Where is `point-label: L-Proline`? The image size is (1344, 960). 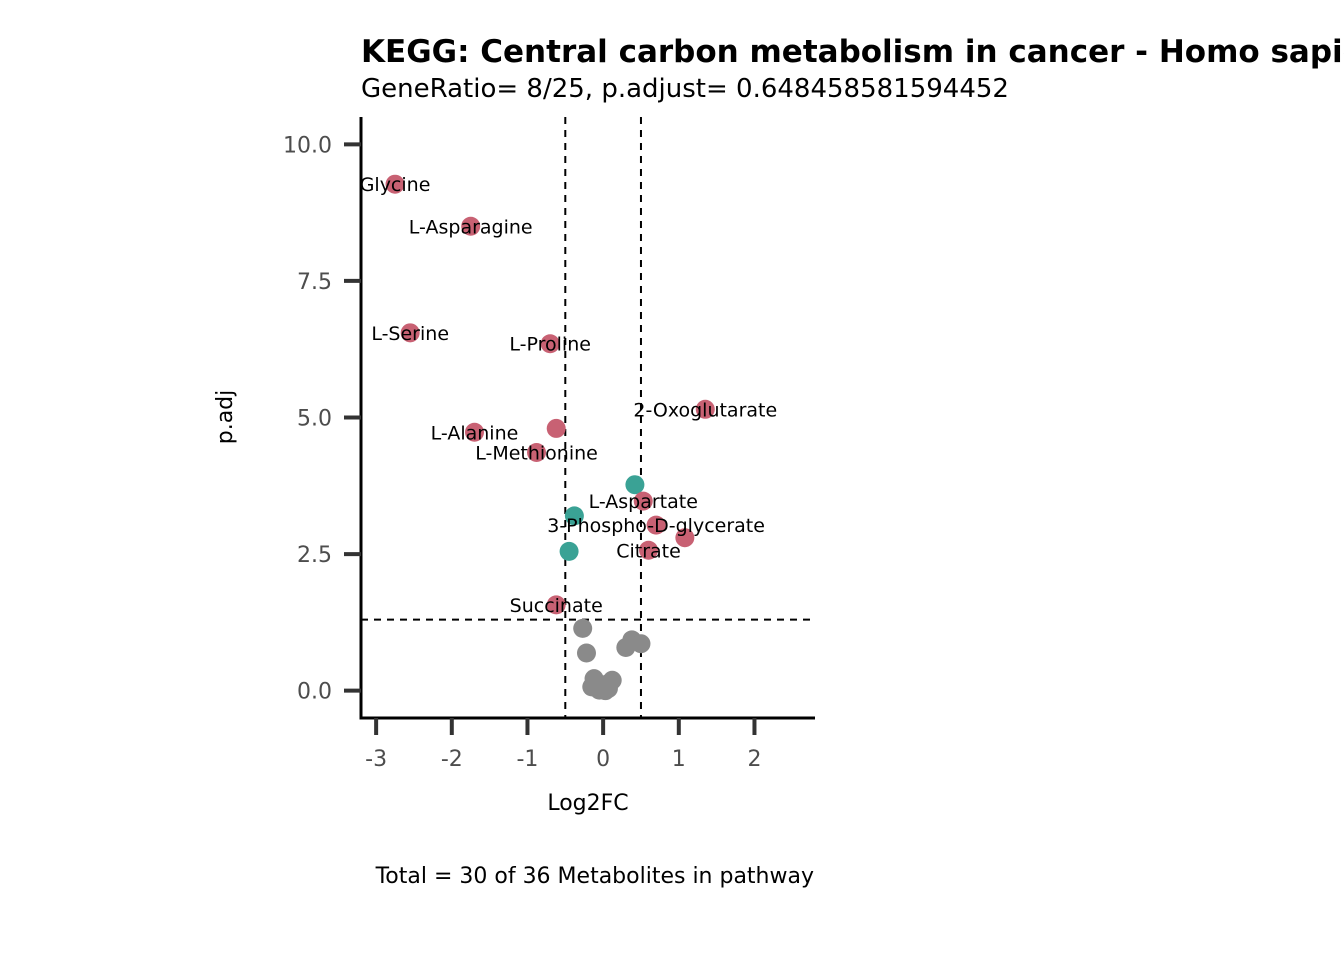 point-label: L-Proline is located at coordinates (550, 345).